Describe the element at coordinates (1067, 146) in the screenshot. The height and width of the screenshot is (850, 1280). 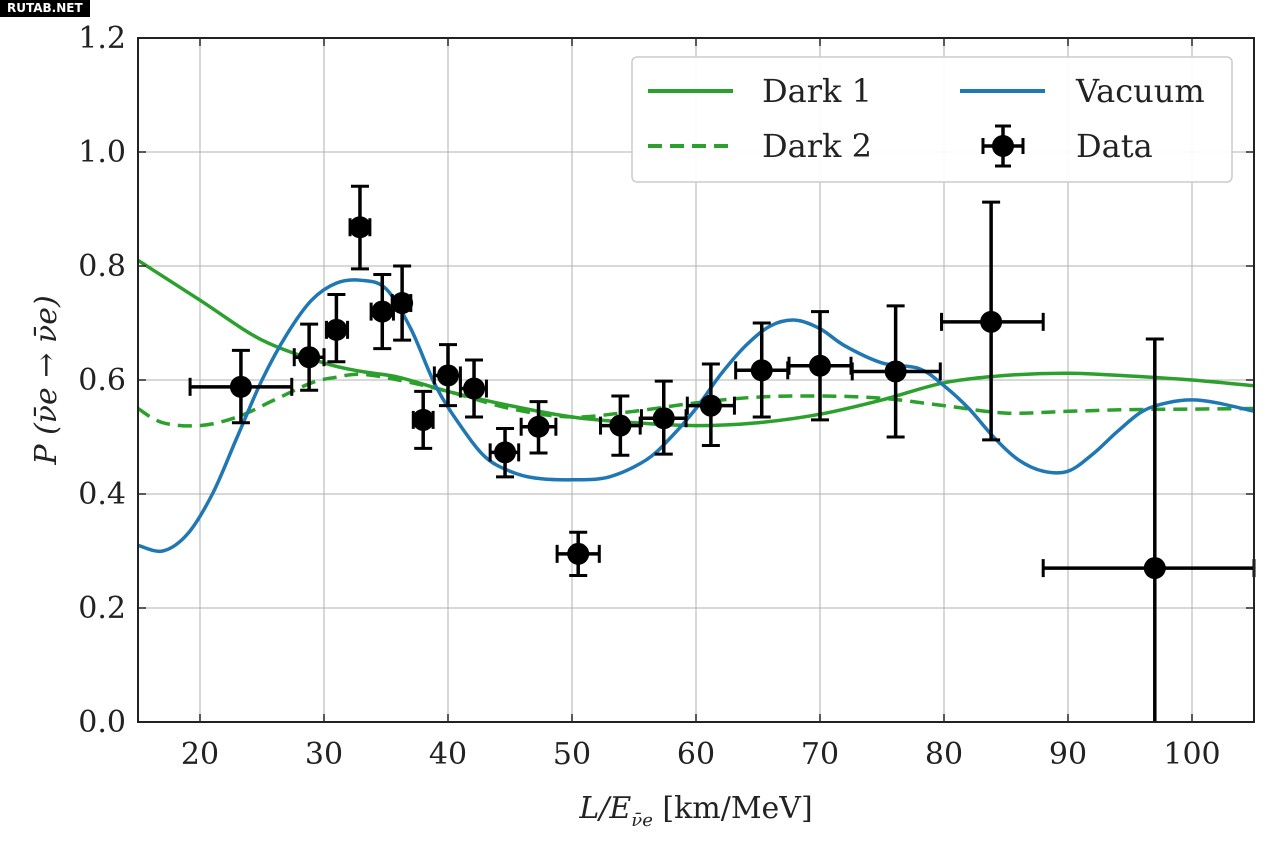
I see `legend-entry-data: Data` at that location.